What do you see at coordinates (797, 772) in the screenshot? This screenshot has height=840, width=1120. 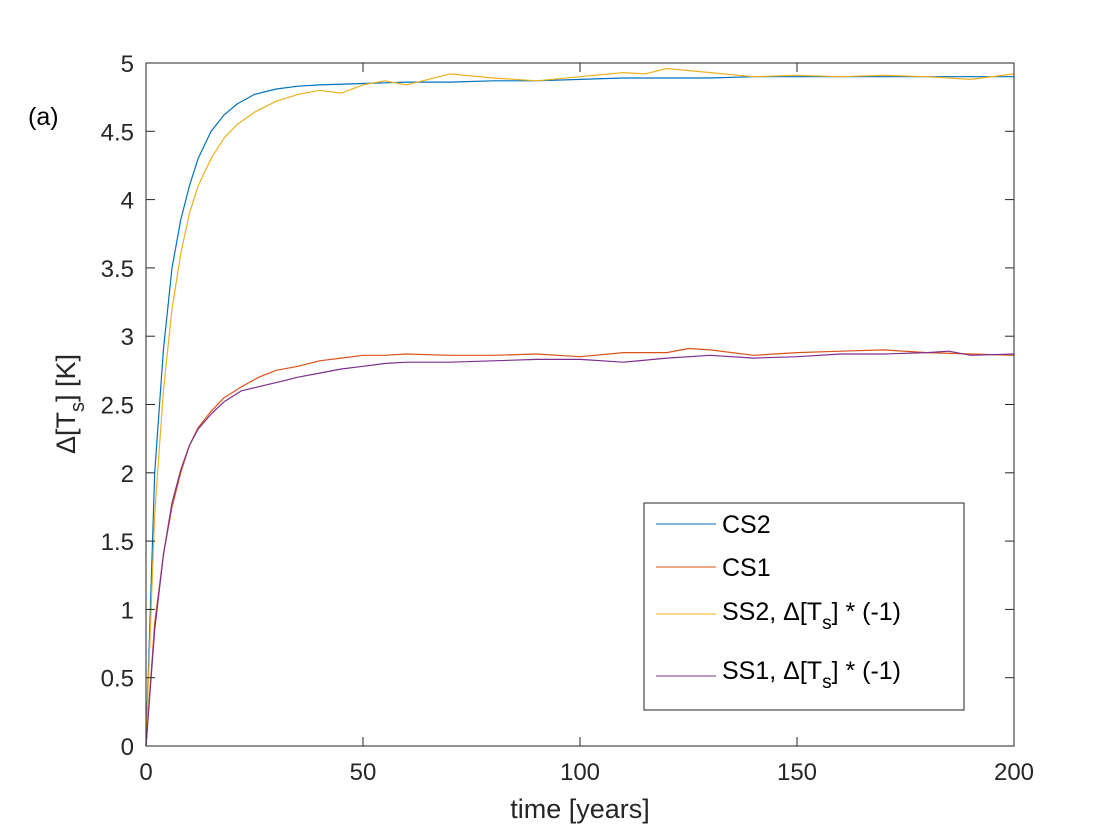 I see `x-tick-label: 150` at bounding box center [797, 772].